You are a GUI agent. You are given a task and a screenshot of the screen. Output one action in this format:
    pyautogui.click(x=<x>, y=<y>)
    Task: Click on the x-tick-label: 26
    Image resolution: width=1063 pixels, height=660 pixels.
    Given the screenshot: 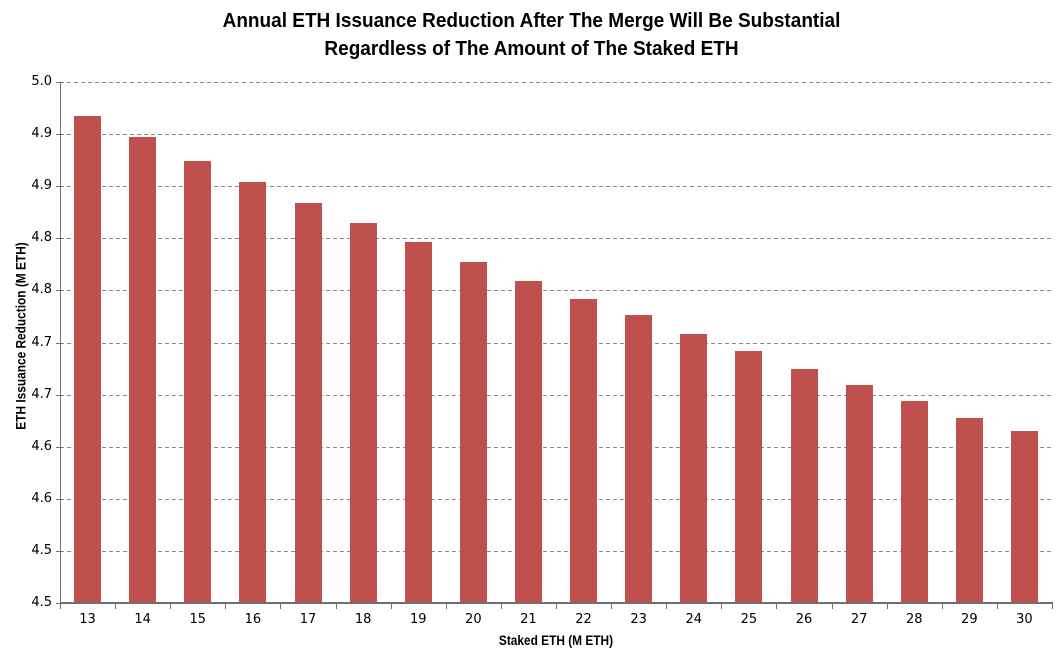 What is the action you would take?
    pyautogui.click(x=804, y=619)
    